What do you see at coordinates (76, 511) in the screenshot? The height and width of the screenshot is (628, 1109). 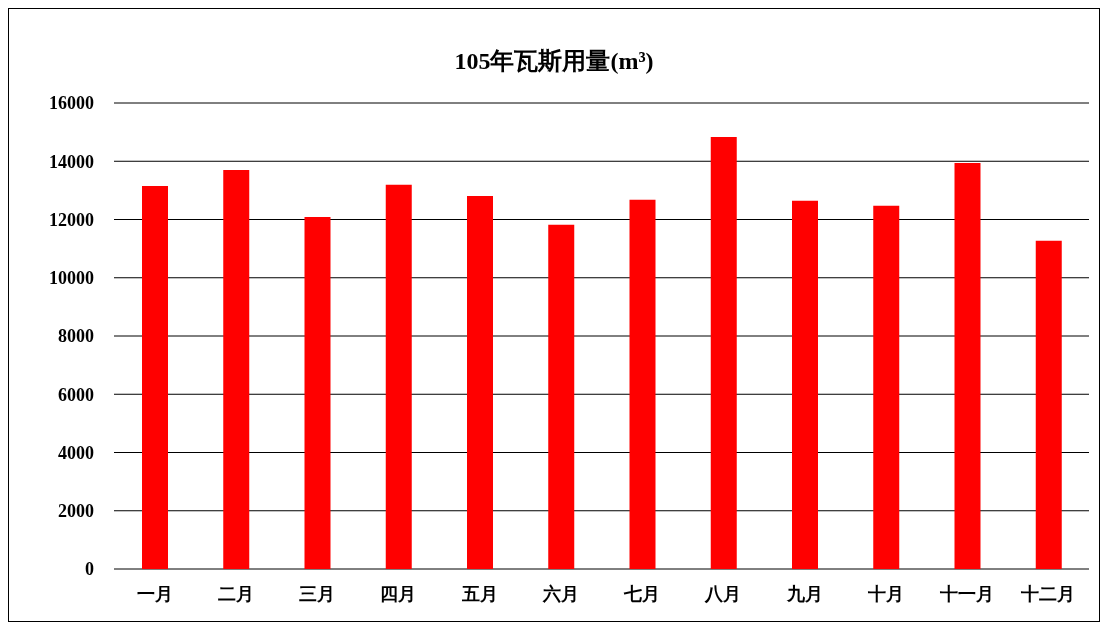 I see `y-tick-label: 2000` at bounding box center [76, 511].